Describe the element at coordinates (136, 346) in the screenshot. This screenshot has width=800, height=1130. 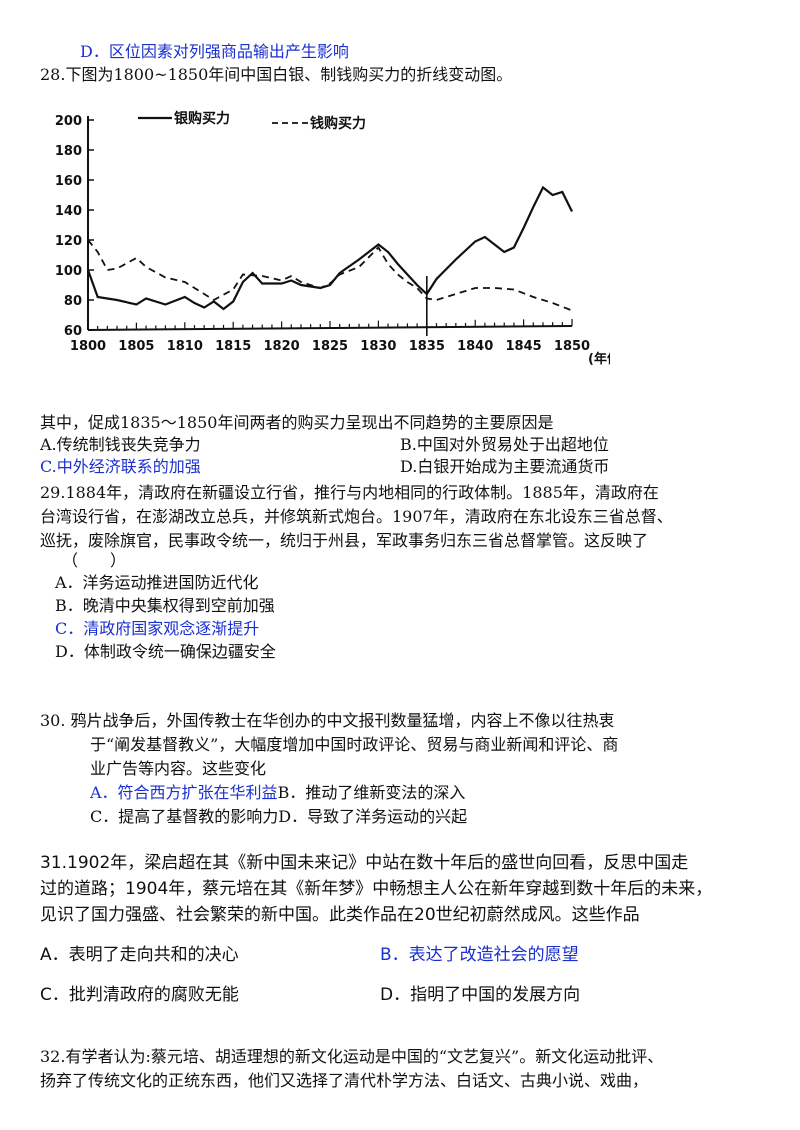
I see `x-tick-label: 1805` at that location.